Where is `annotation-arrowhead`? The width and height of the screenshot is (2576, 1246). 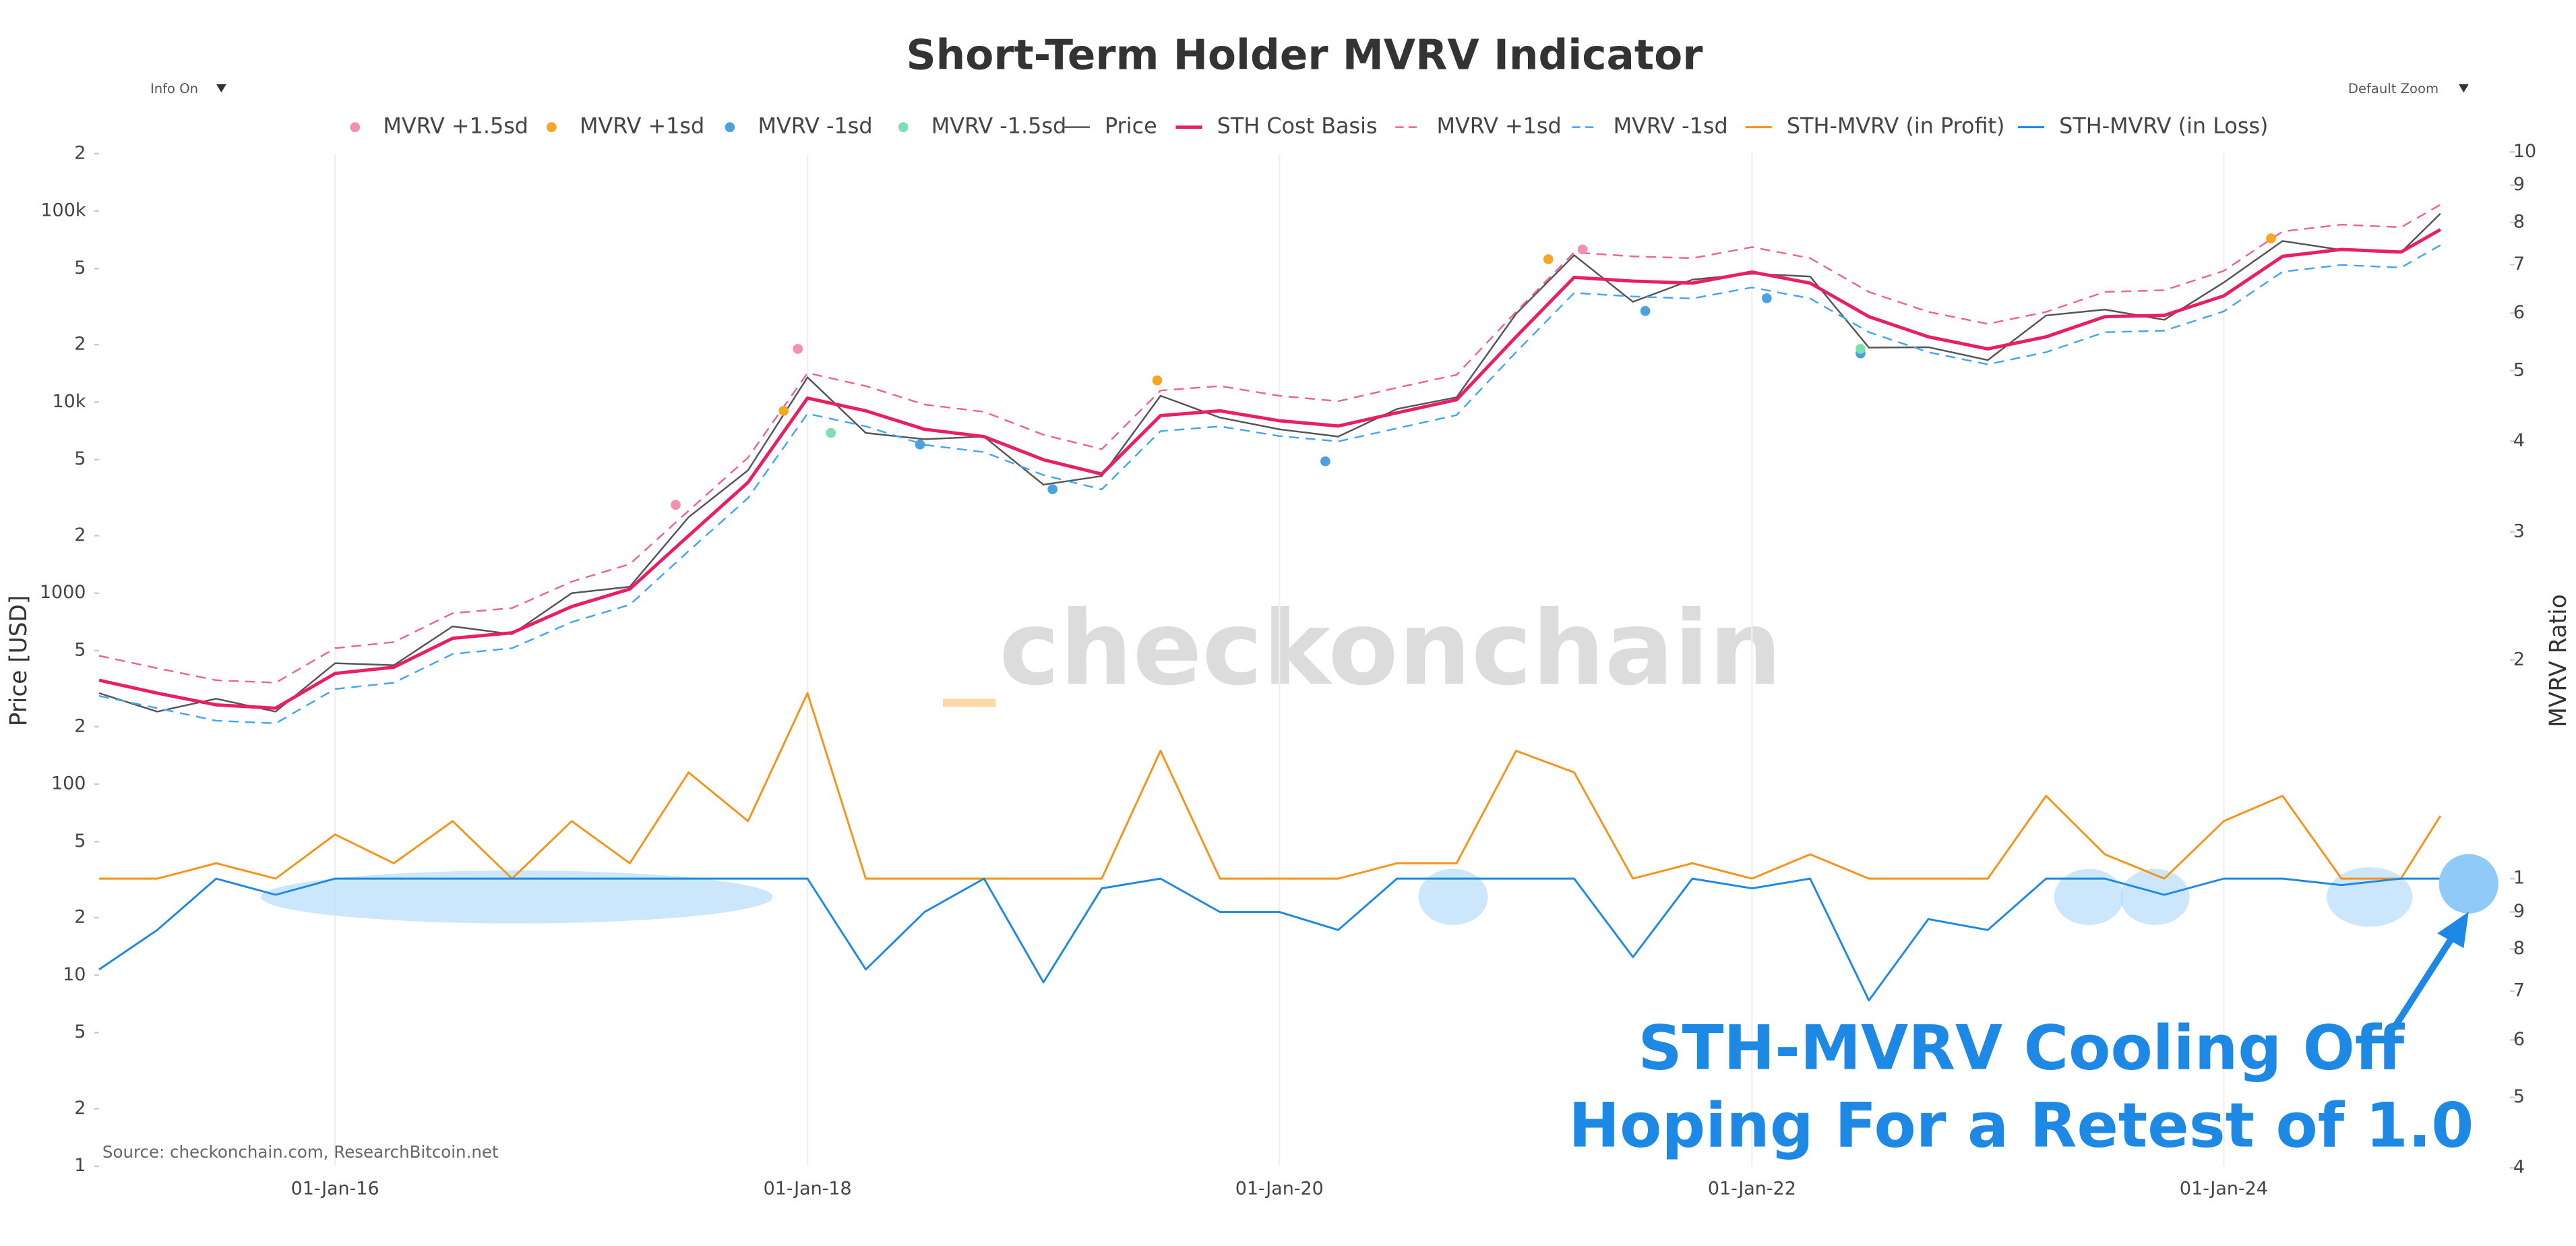
annotation-arrowhead is located at coordinates (2453, 930).